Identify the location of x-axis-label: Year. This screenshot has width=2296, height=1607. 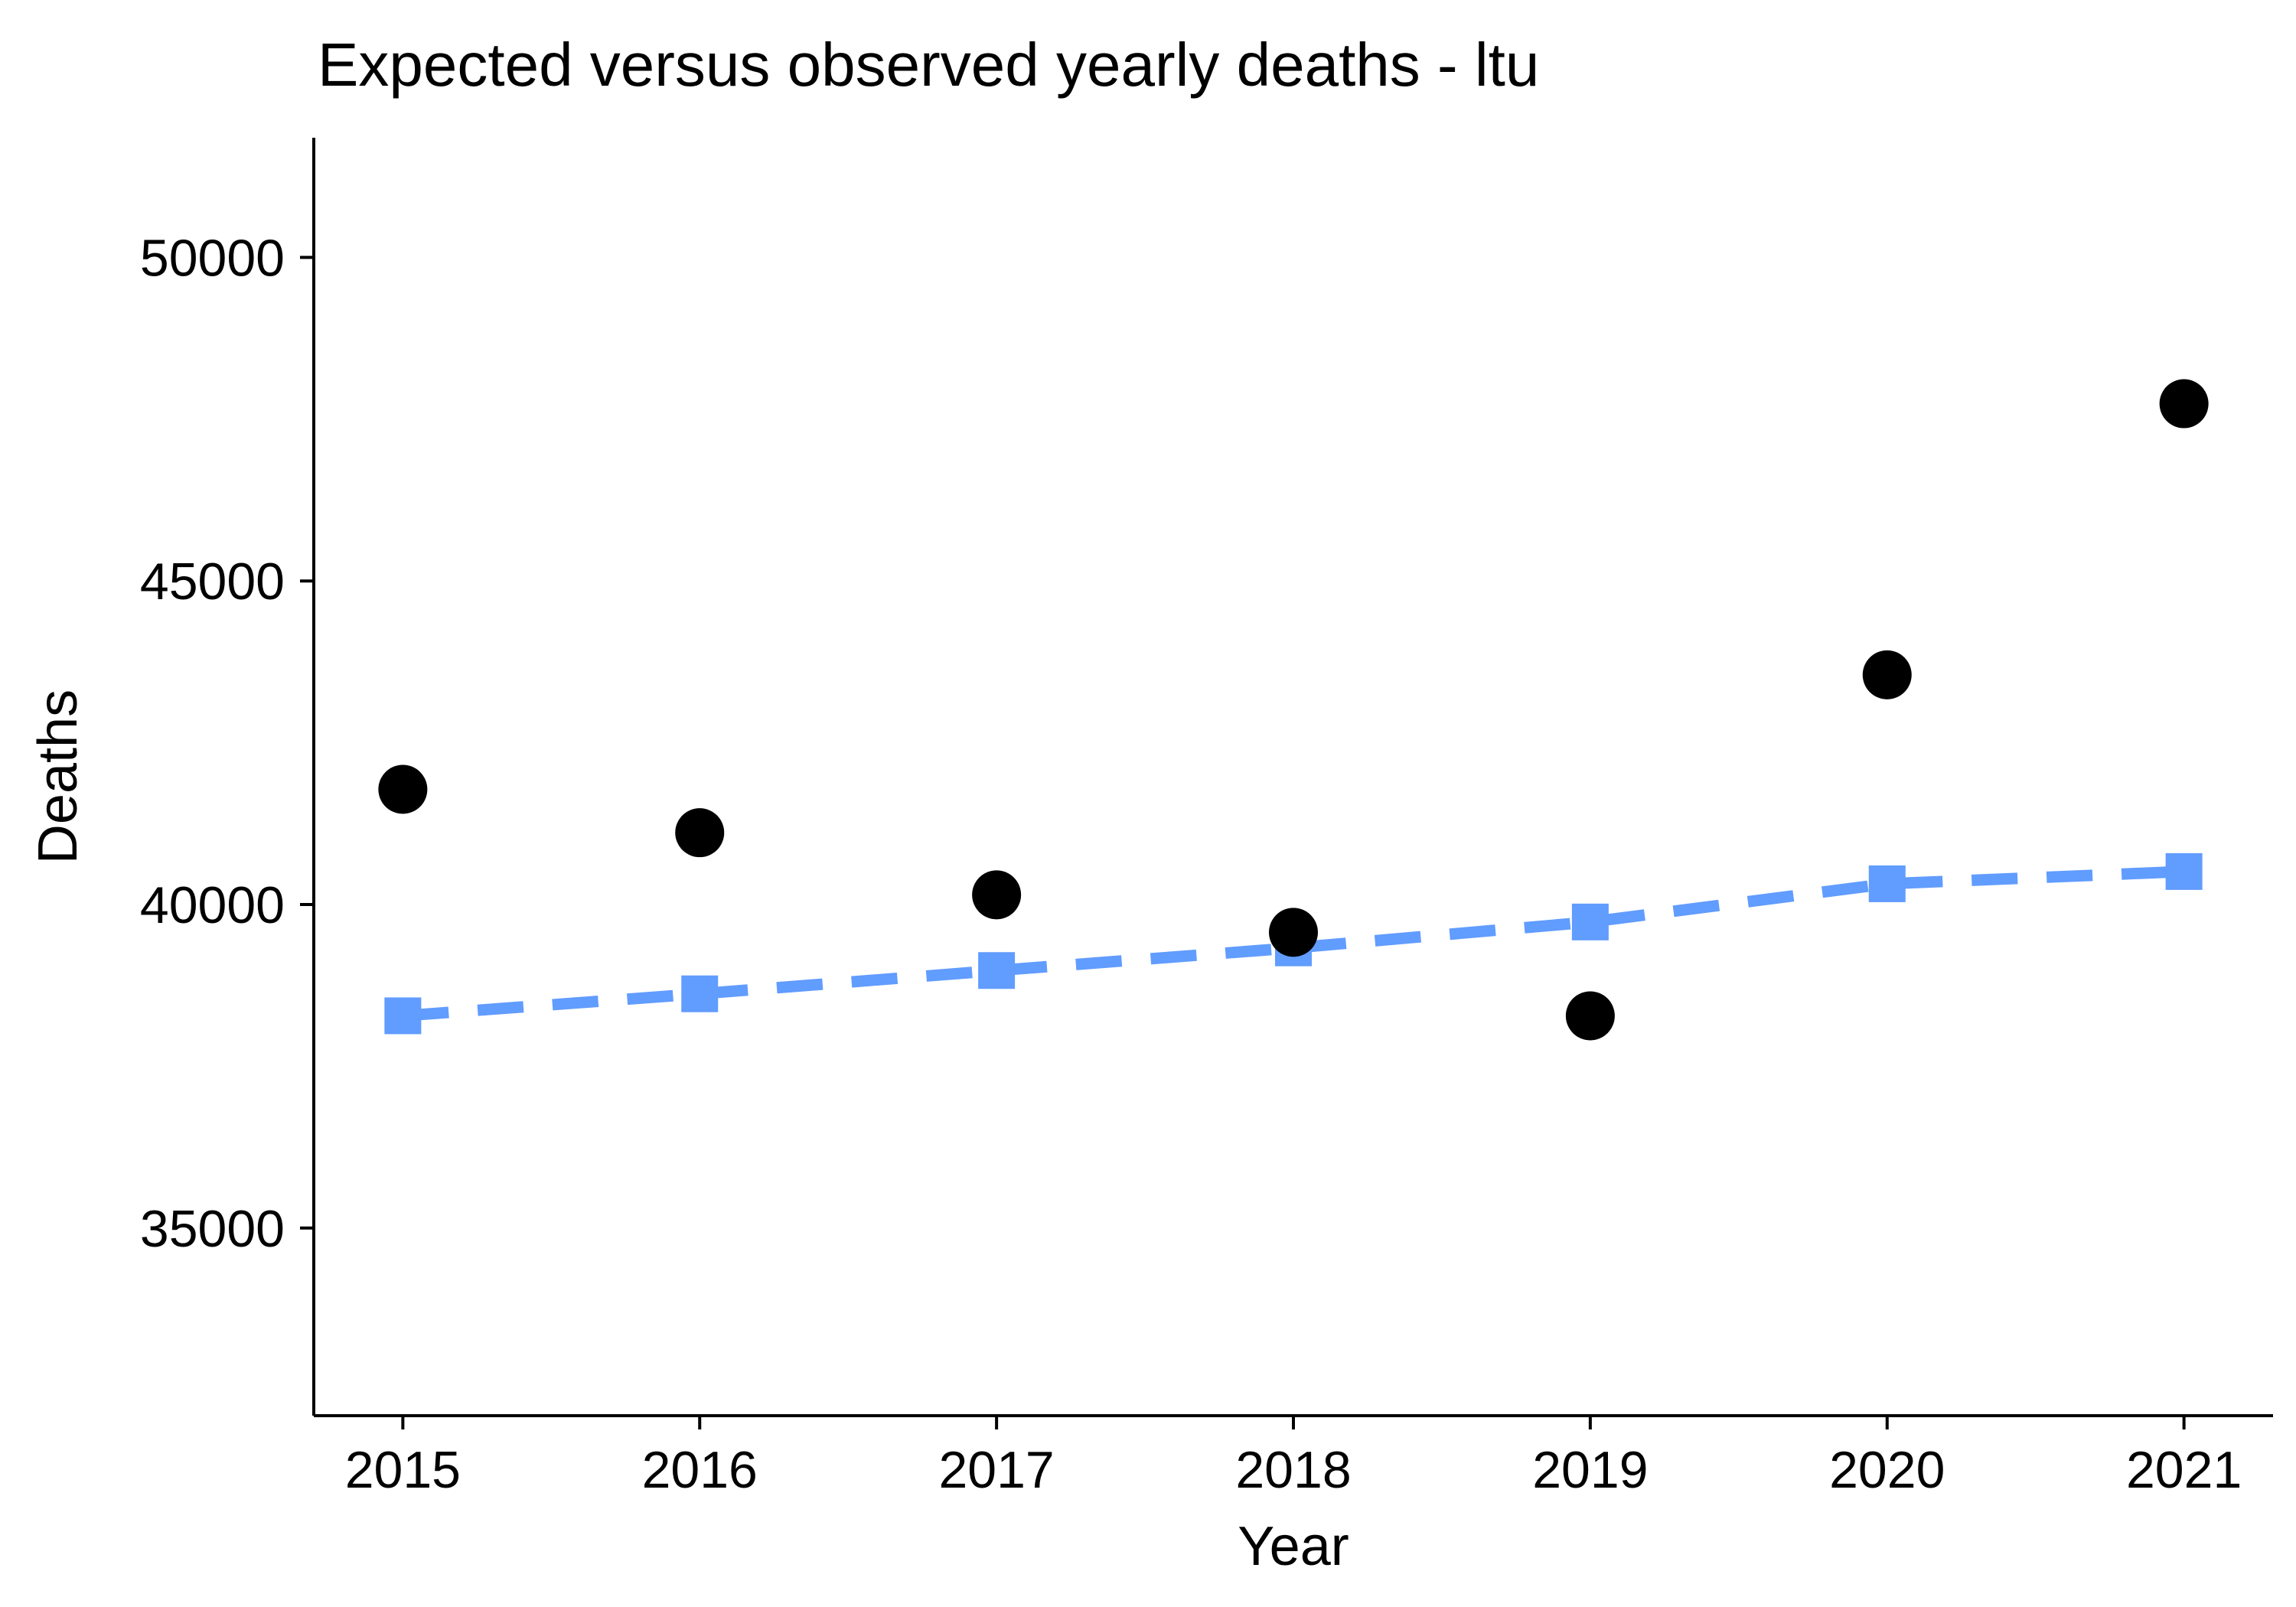
(1293, 1546).